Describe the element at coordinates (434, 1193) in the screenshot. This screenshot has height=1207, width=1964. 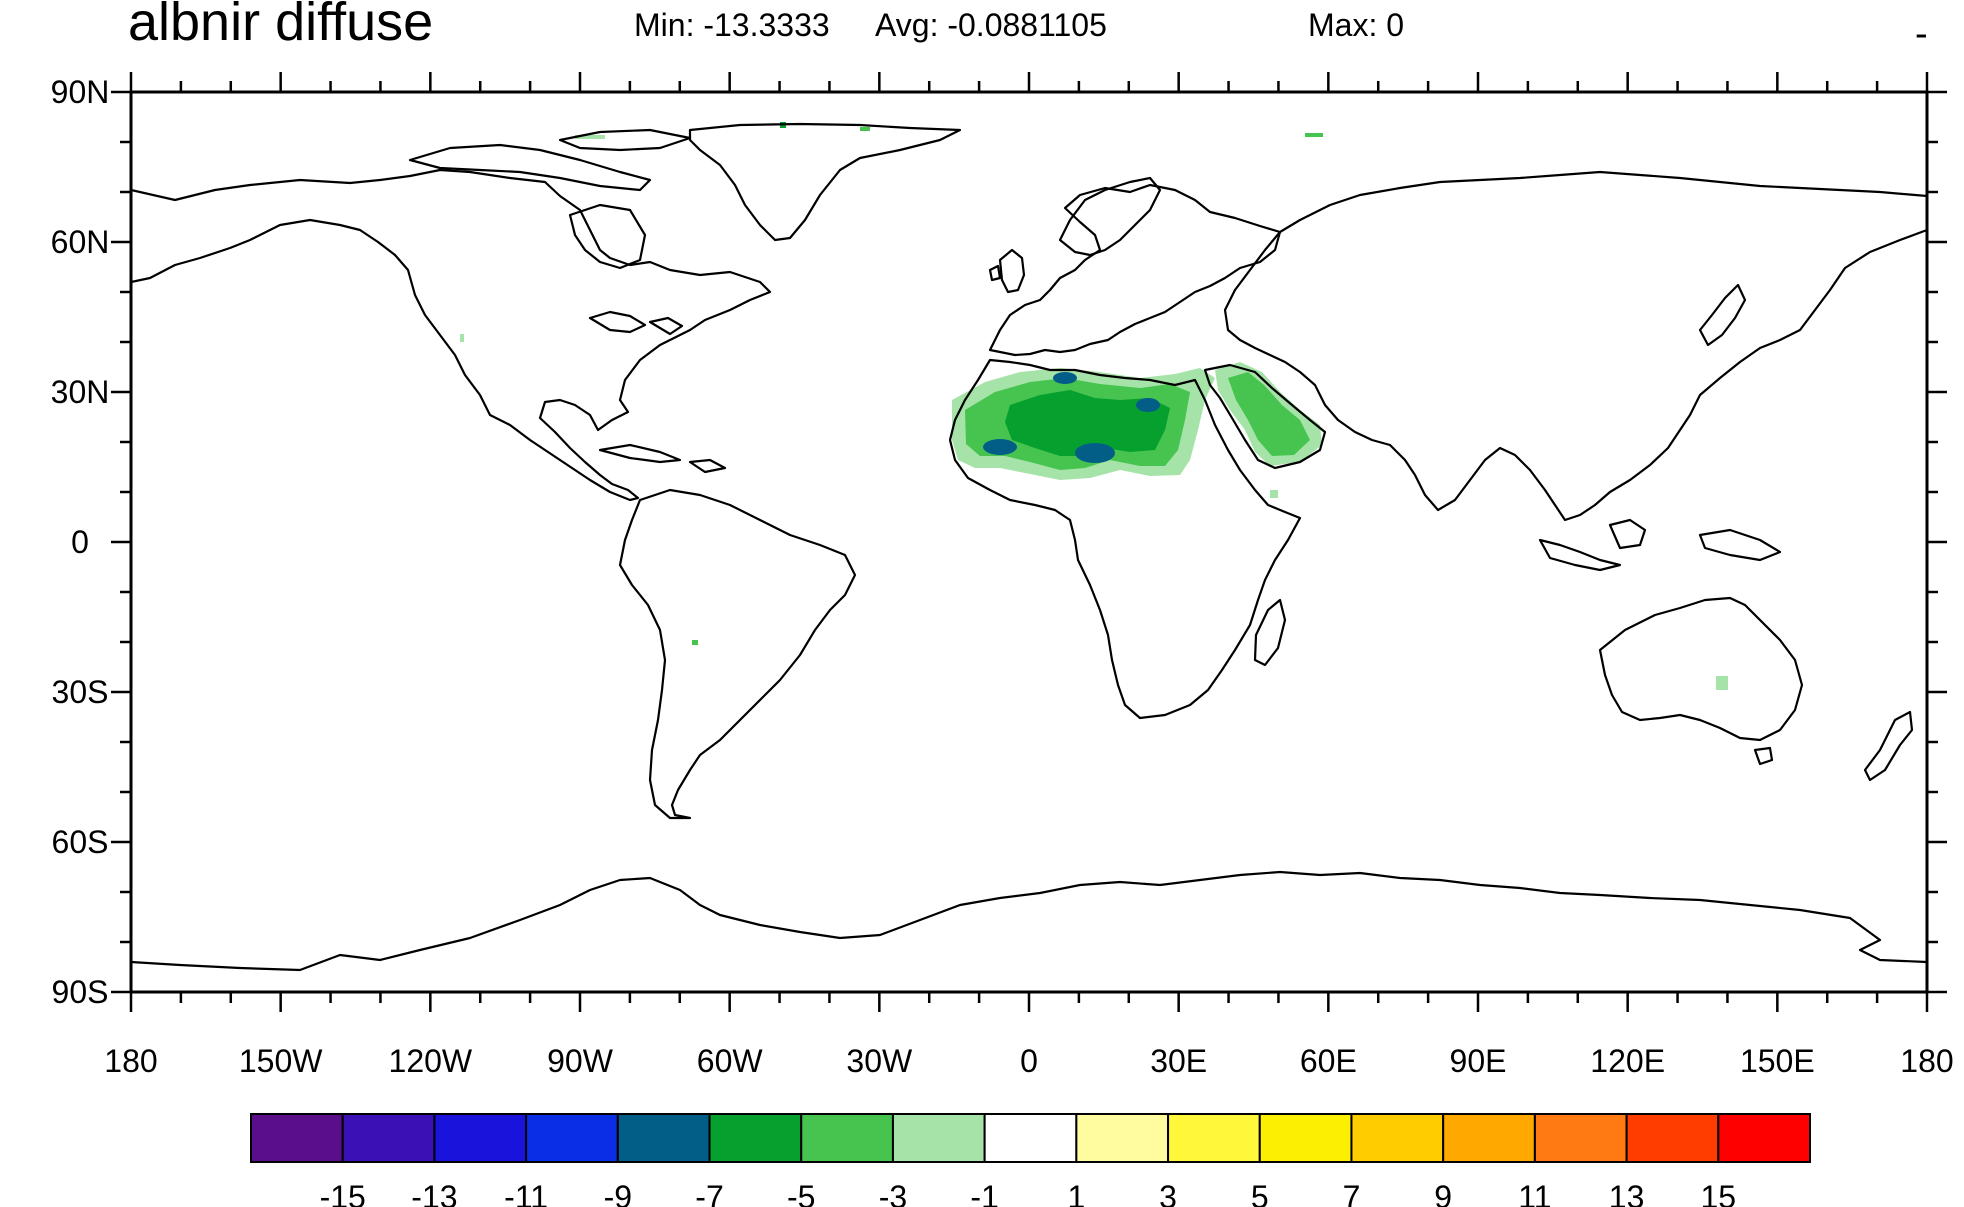
I see `colorbar-label: -13` at that location.